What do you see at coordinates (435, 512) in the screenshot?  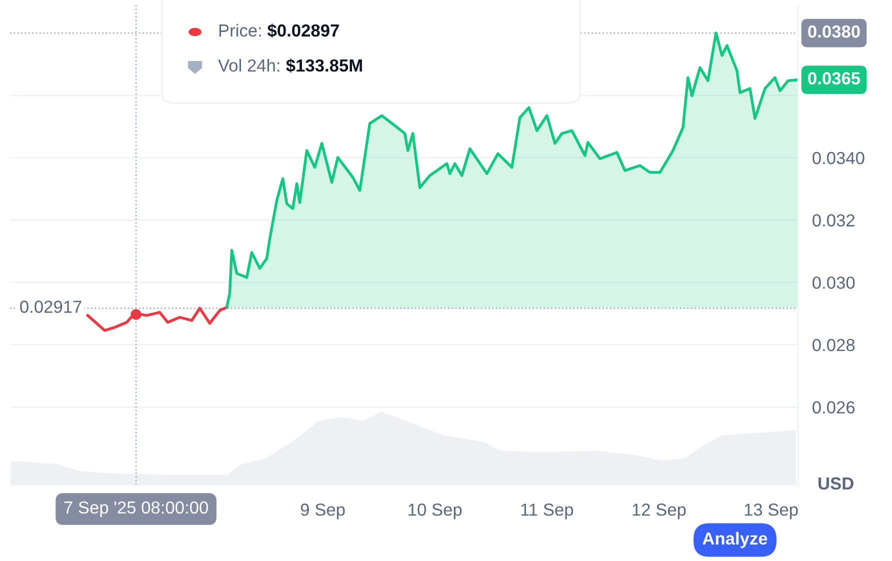 I see `x-tick-label: 10 Sep` at bounding box center [435, 512].